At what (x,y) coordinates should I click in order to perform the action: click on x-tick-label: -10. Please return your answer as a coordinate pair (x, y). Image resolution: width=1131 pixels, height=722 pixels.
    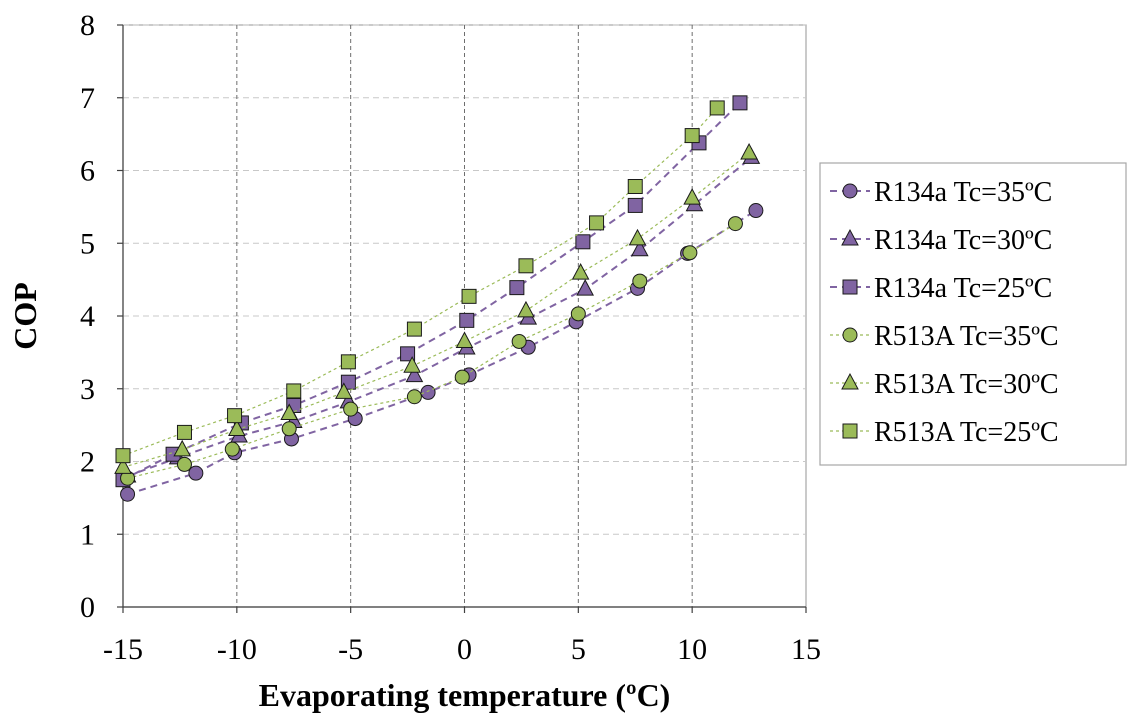
    Looking at the image, I should click on (237, 649).